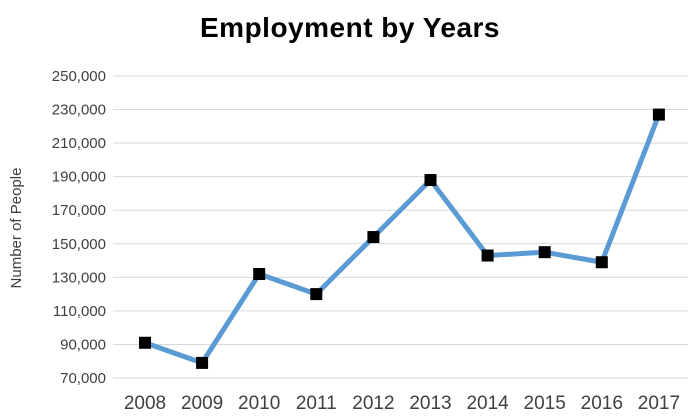 The height and width of the screenshot is (420, 700). What do you see at coordinates (487, 255) in the screenshot?
I see `data-point-marker-2014` at bounding box center [487, 255].